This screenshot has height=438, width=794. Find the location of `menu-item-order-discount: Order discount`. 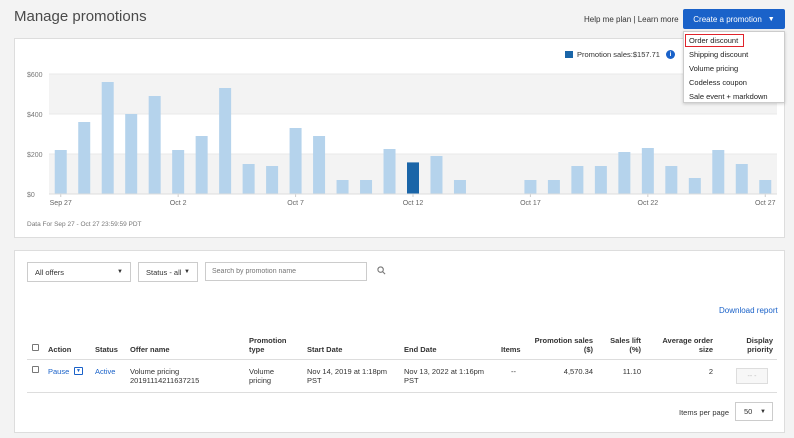

menu-item-order-discount: Order discount is located at coordinates (714, 40).